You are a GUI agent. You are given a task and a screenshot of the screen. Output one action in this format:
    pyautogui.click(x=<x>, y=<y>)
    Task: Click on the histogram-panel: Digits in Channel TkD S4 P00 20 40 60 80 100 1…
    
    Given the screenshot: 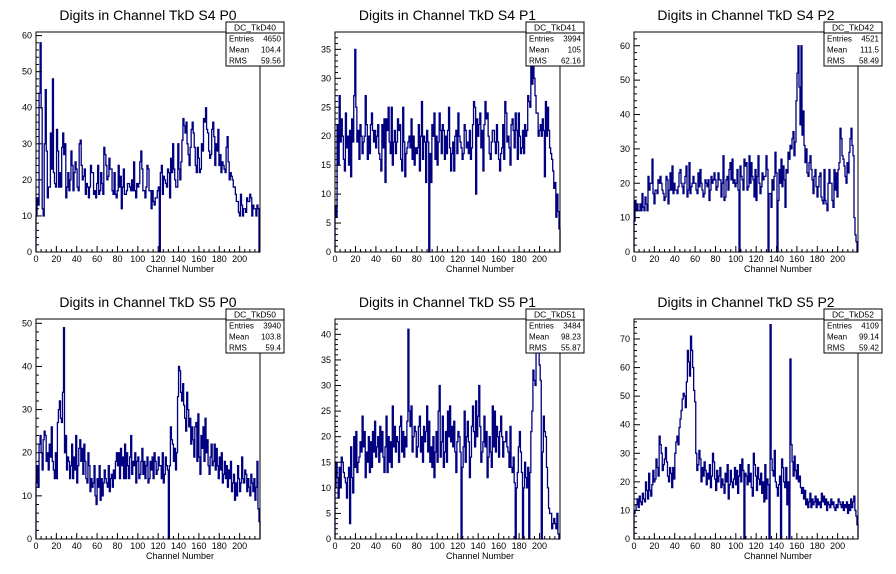 What is the action you would take?
    pyautogui.click(x=153, y=140)
    